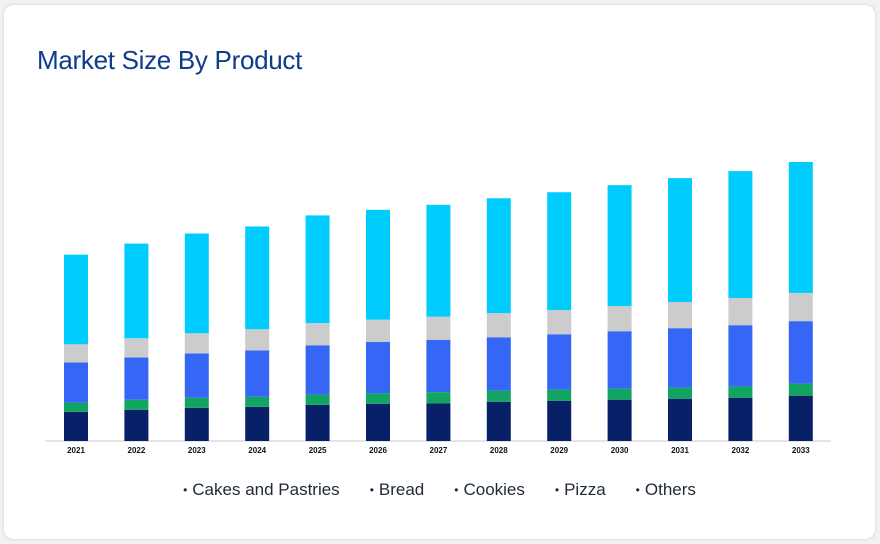  I want to click on bar-segment-others-2028, so click(498, 421).